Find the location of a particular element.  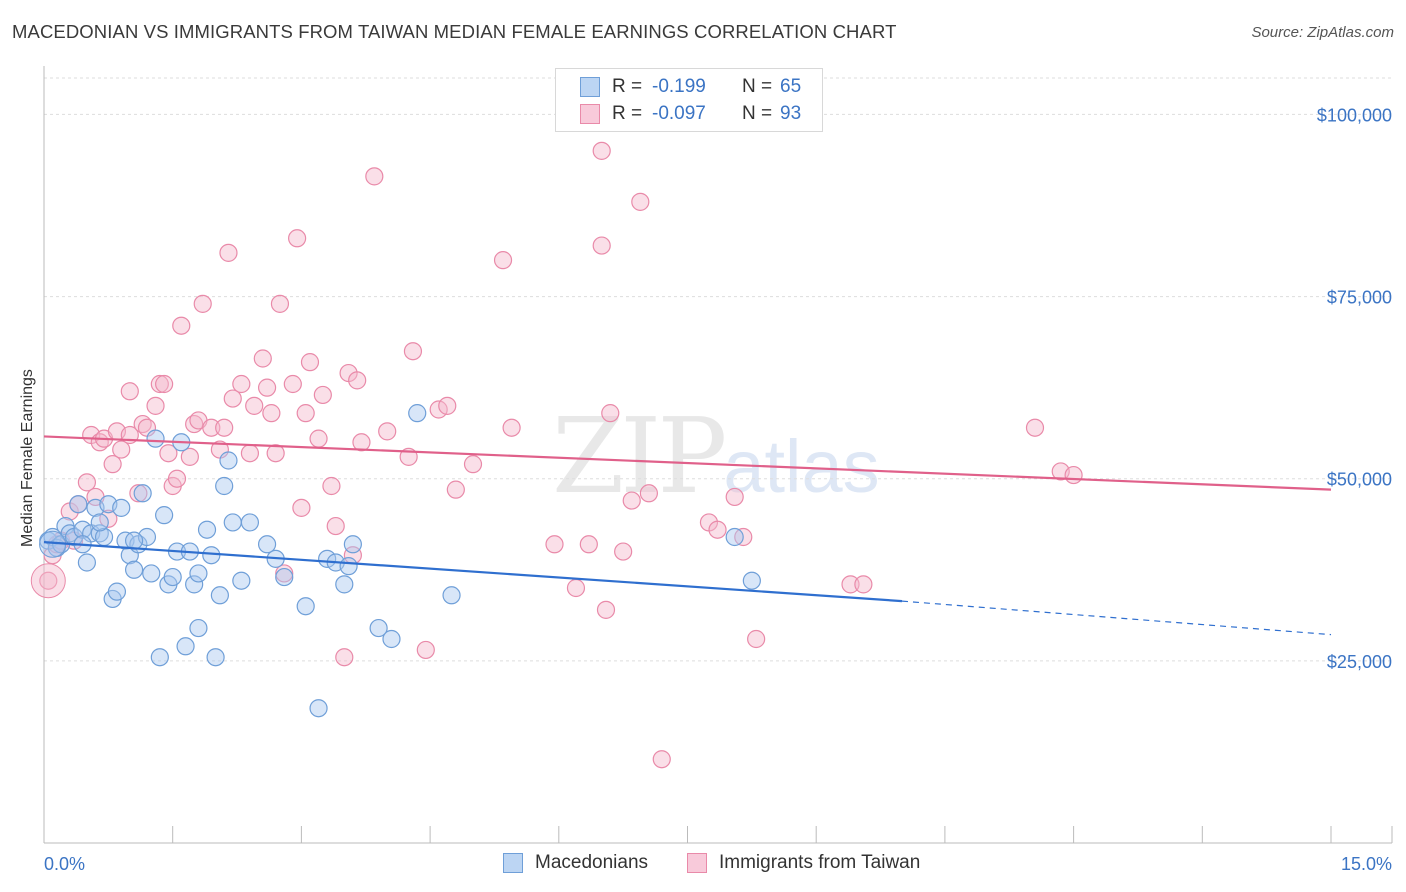

taiwan-trend-line is located at coordinates (687, 463).